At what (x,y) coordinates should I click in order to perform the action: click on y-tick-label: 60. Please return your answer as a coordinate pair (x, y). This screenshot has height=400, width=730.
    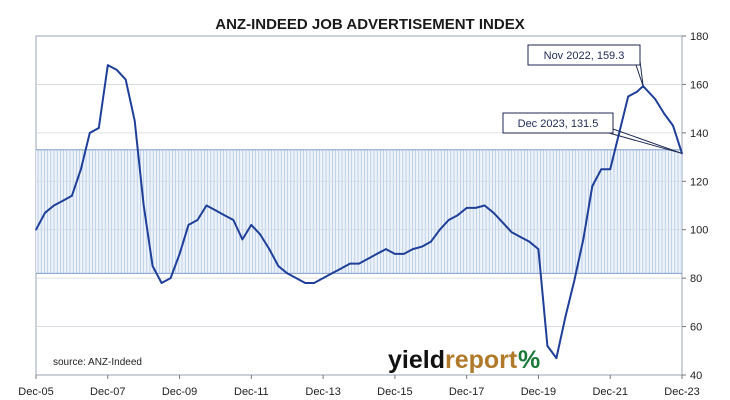
    Looking at the image, I should click on (696, 328).